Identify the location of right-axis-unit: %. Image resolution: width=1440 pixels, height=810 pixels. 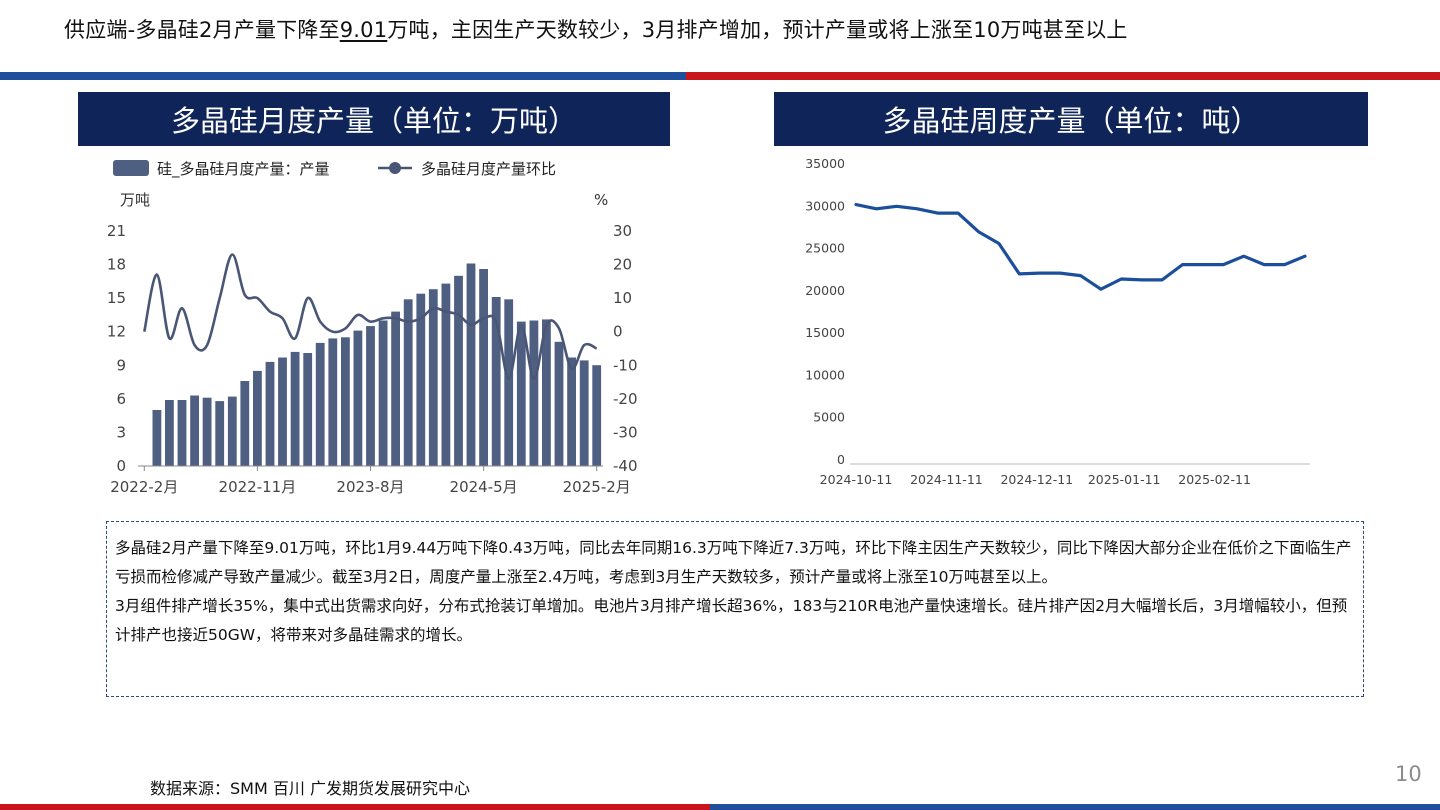
(601, 200).